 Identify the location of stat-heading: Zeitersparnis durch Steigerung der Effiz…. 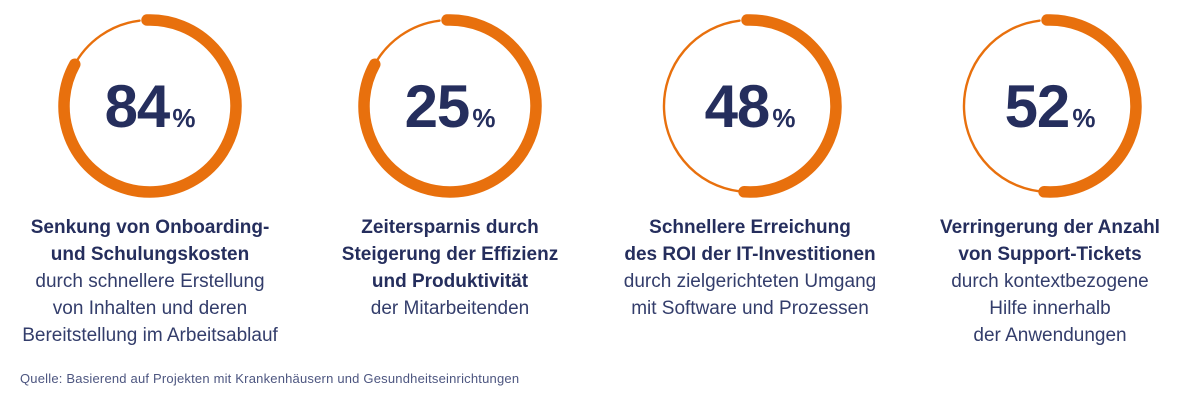
(450, 254).